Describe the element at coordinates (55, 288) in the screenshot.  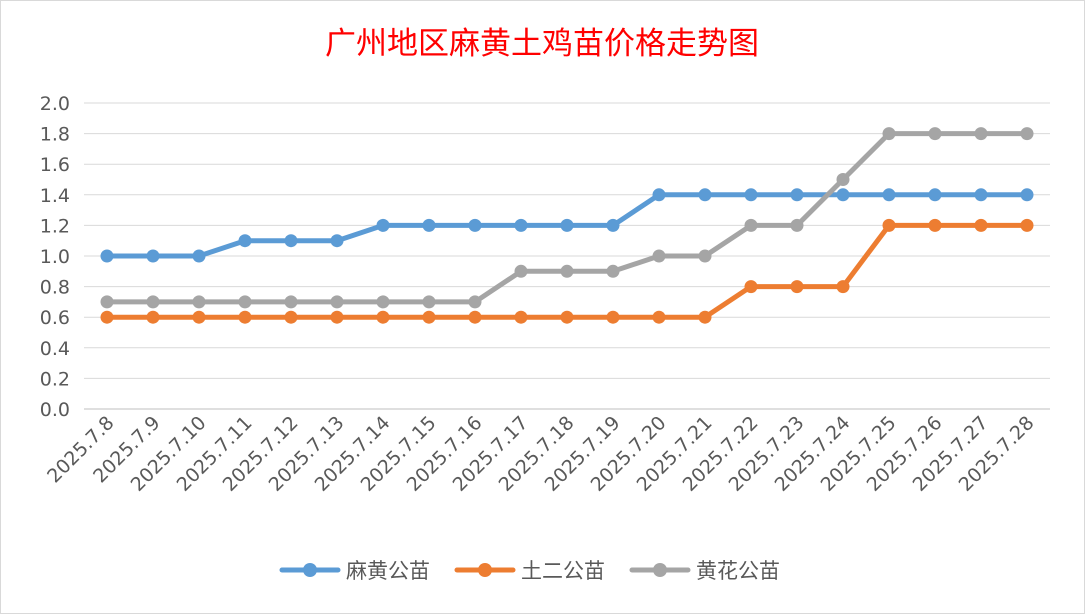
I see `y-tick-label: 0.8` at that location.